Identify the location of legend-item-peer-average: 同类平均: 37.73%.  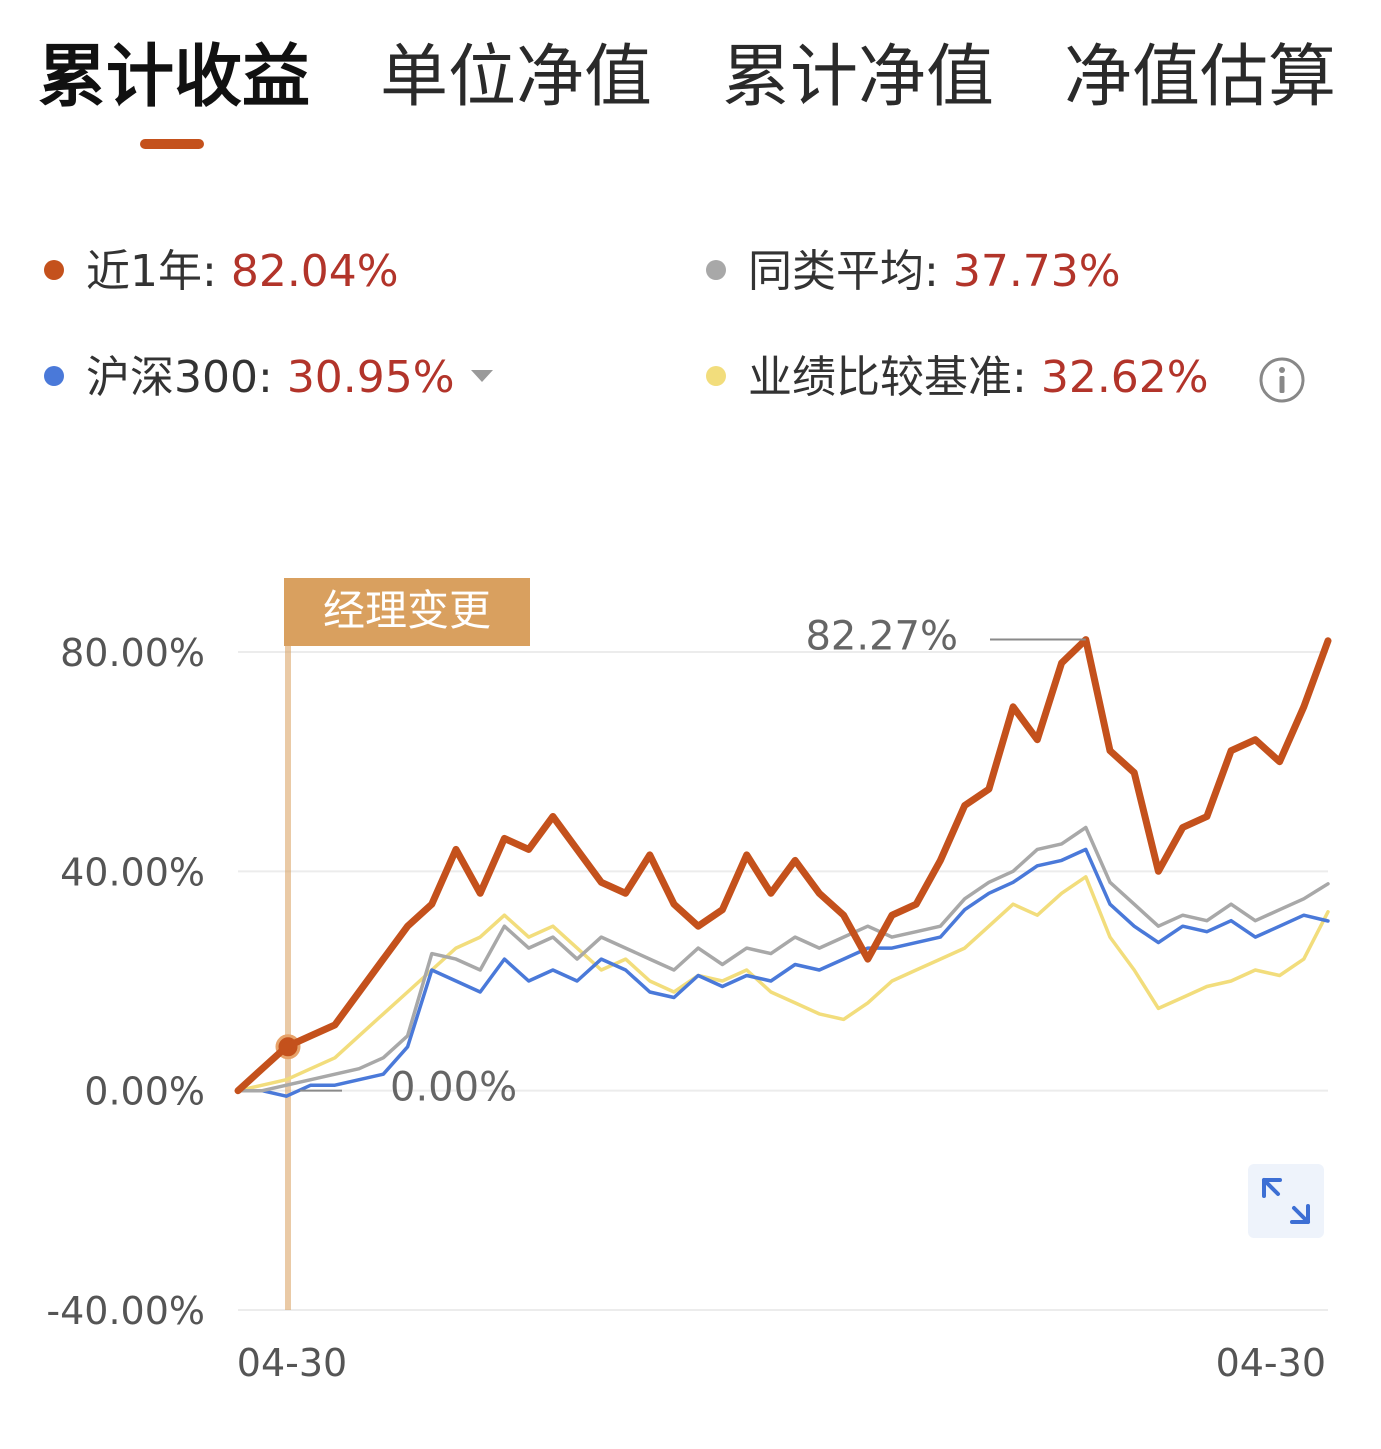
(913, 272).